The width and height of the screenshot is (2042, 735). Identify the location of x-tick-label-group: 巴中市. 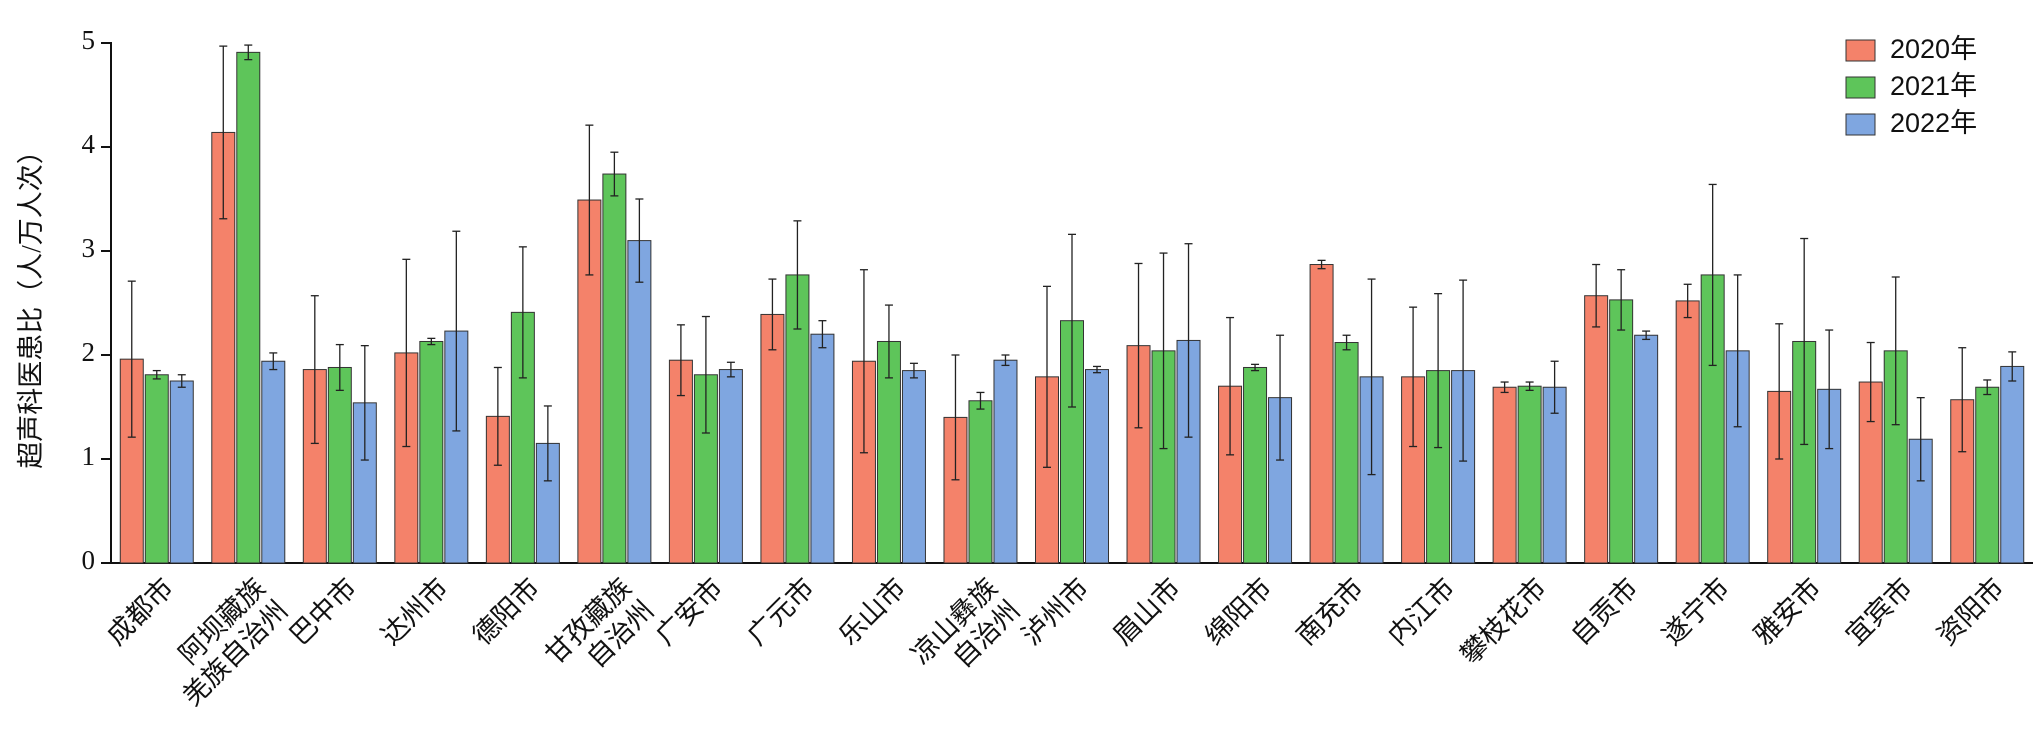
(323, 611).